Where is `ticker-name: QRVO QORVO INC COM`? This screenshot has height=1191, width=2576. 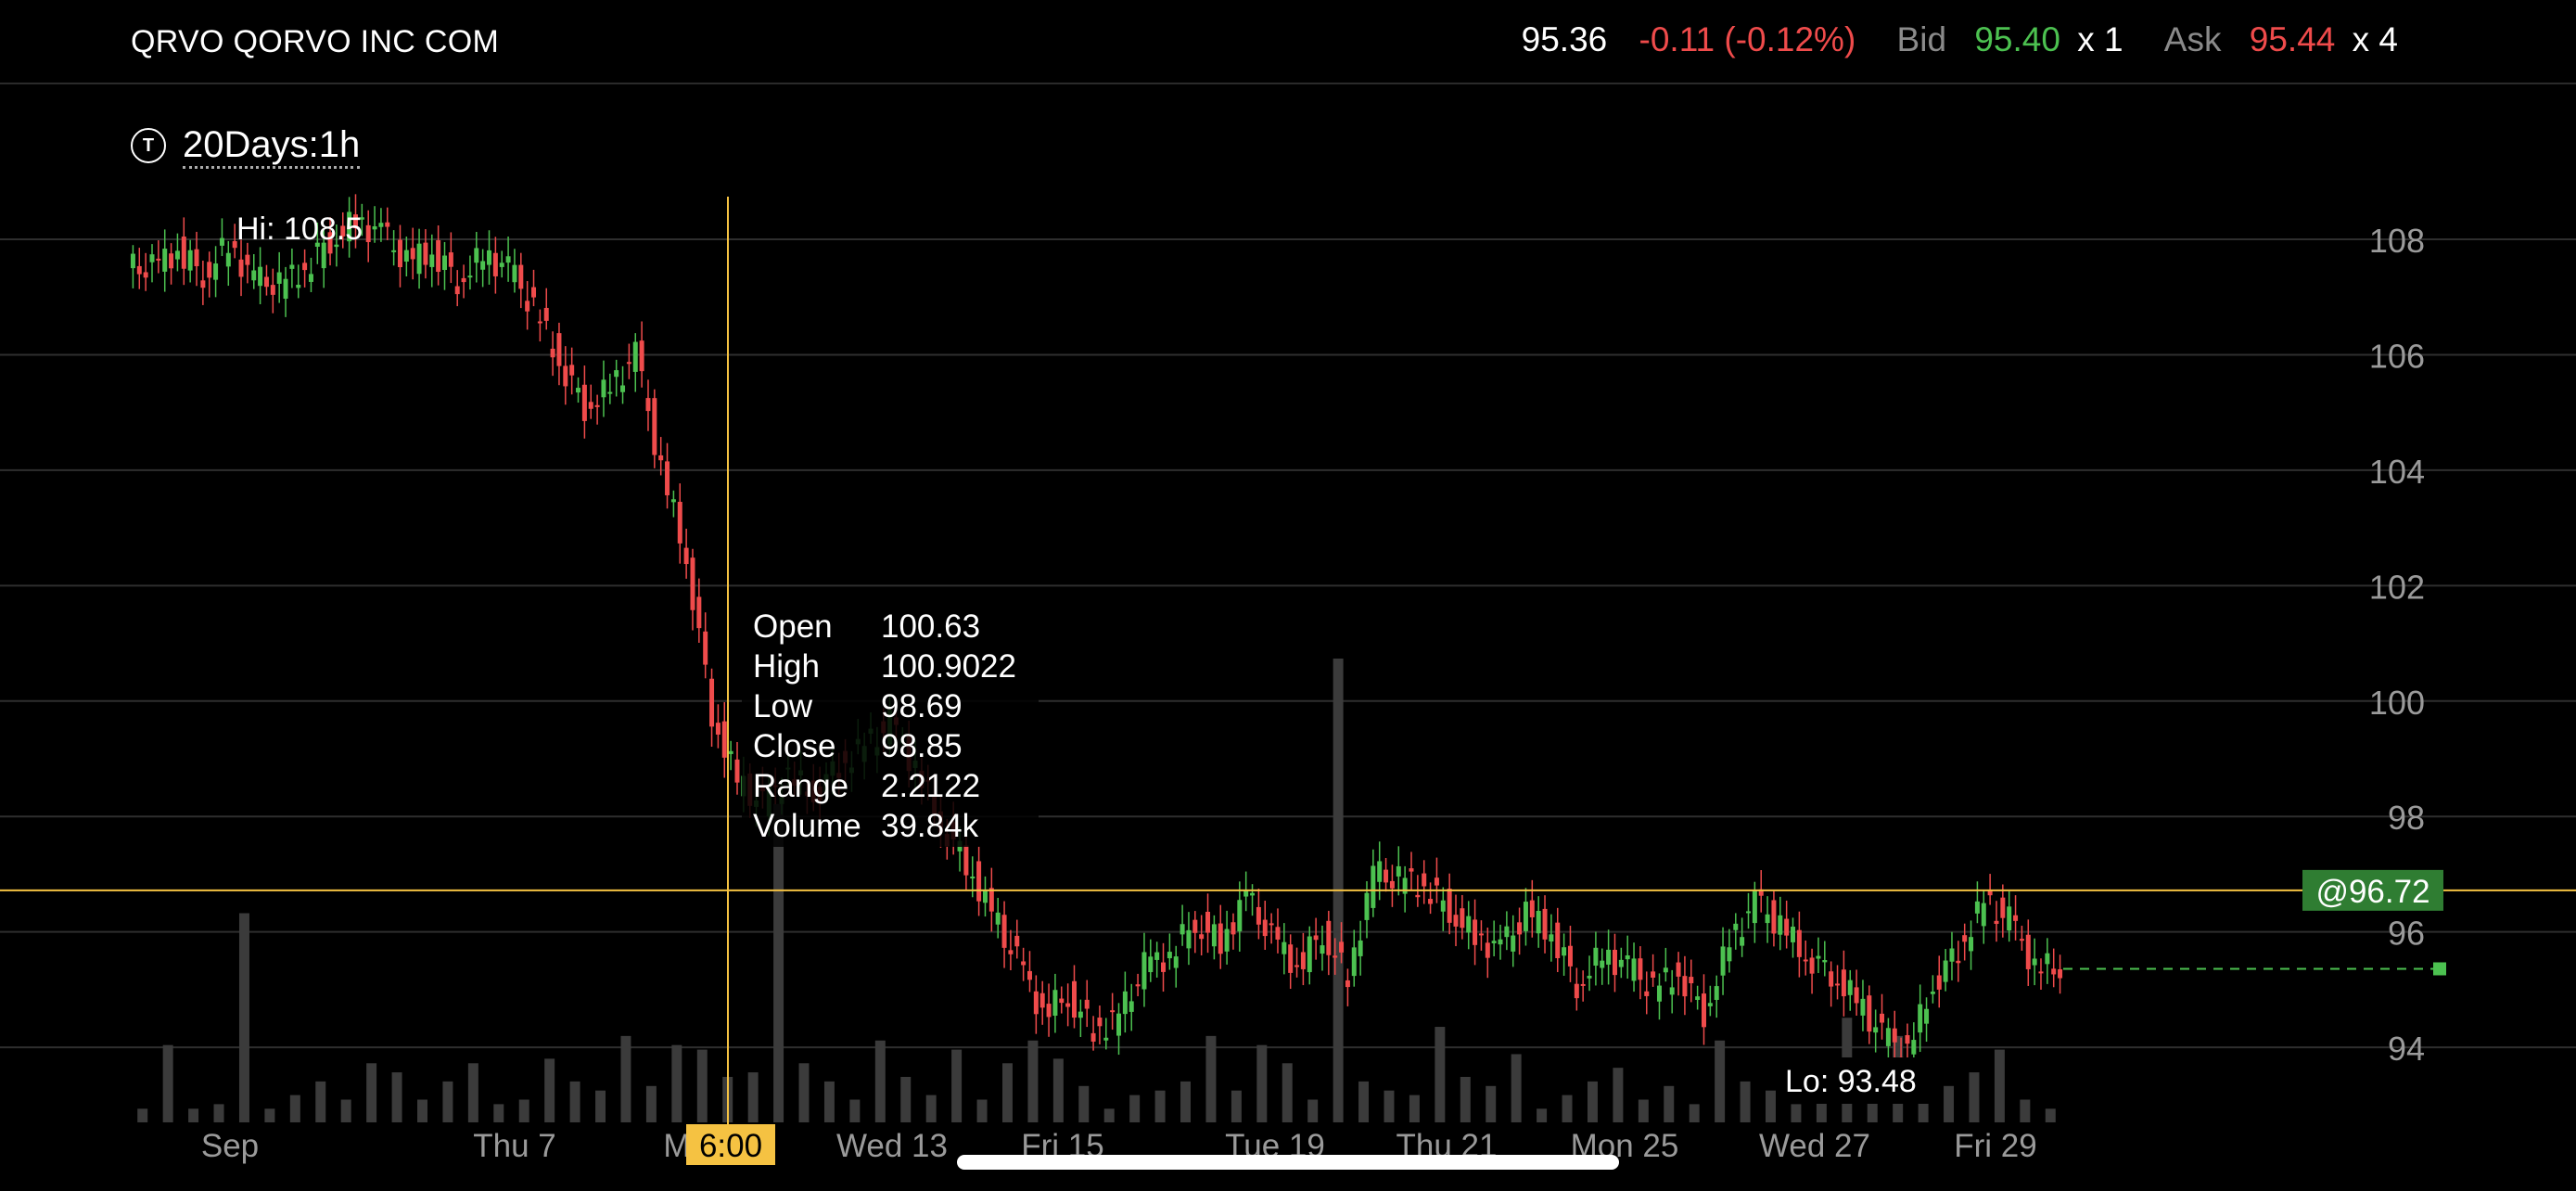
ticker-name: QRVO QORVO INC COM is located at coordinates (316, 41).